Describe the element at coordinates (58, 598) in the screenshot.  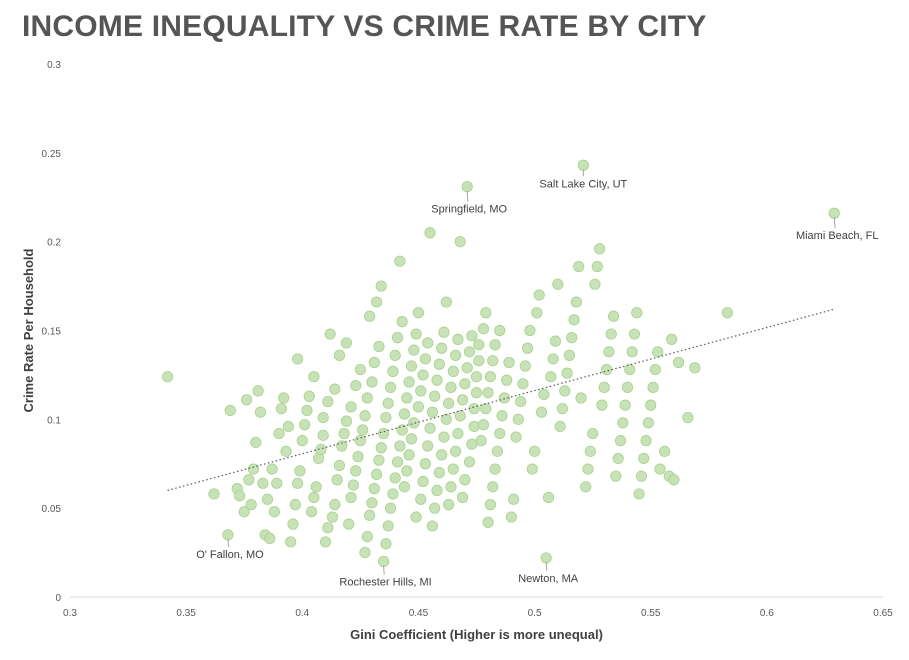
I see `y-tick-label: 0` at that location.